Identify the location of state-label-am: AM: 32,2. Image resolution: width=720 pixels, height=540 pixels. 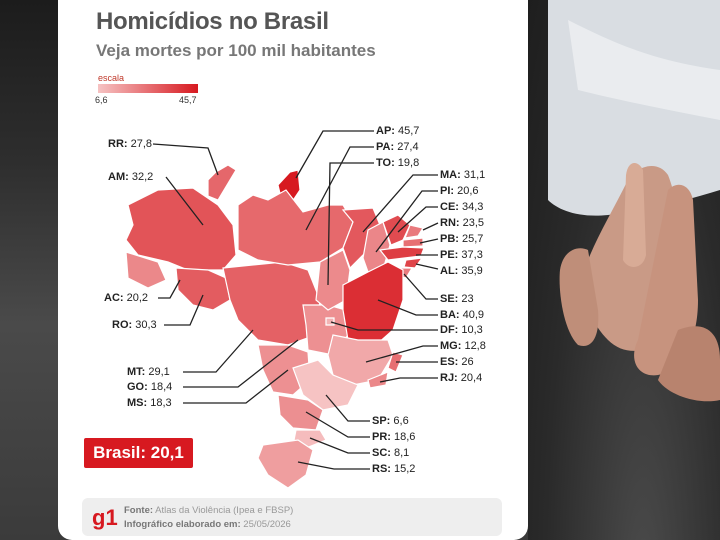
(131, 177).